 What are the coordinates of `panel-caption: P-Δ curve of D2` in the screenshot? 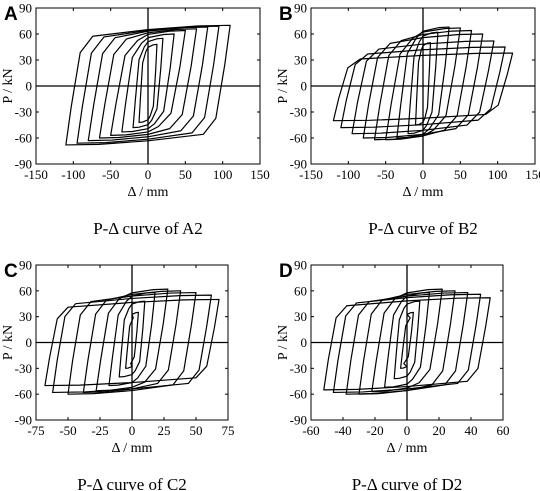 It's located at (407, 483).